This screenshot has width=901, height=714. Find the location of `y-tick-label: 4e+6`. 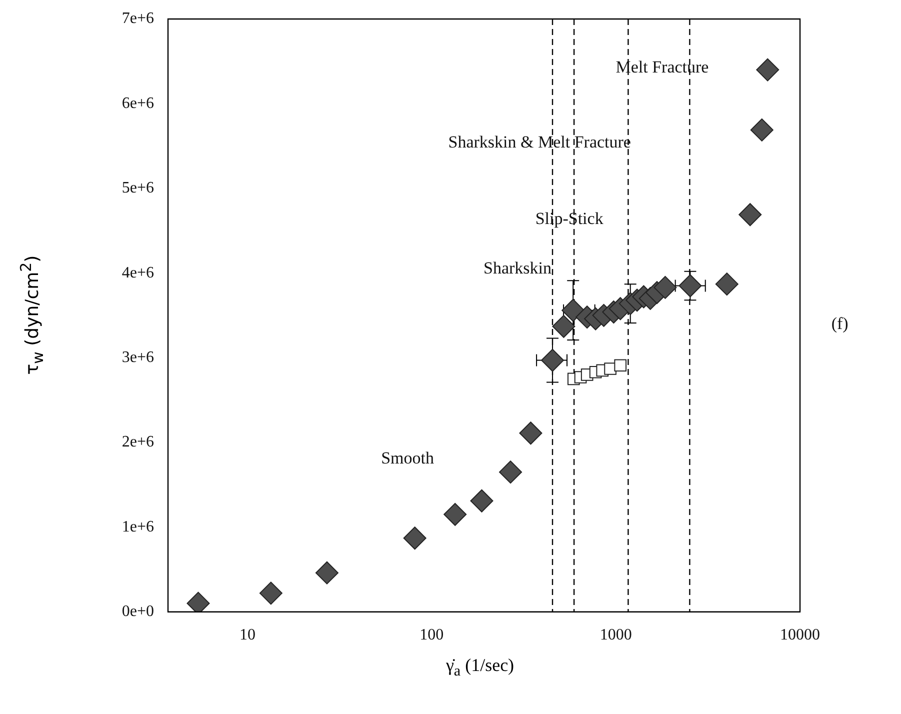

y-tick-label: 4e+6 is located at coordinates (138, 273).